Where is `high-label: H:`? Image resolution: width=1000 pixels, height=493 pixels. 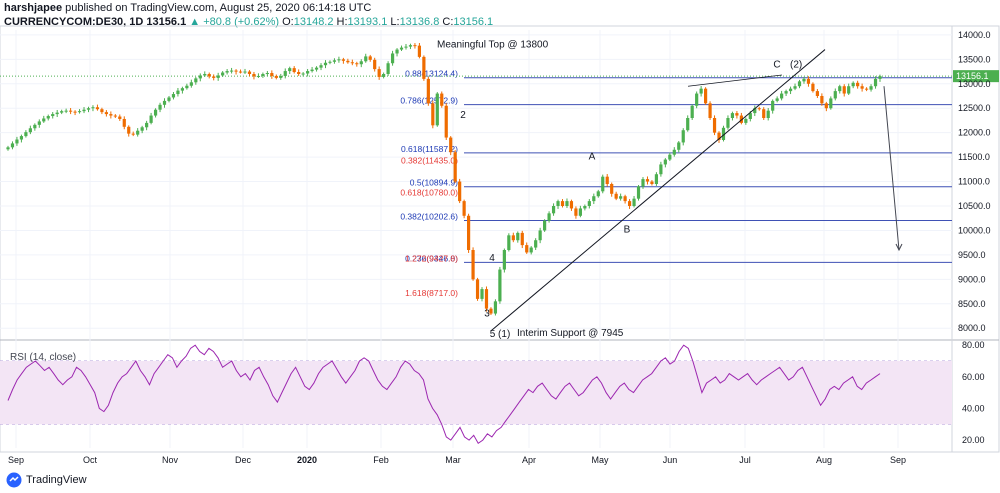
high-label: H: is located at coordinates (342, 22).